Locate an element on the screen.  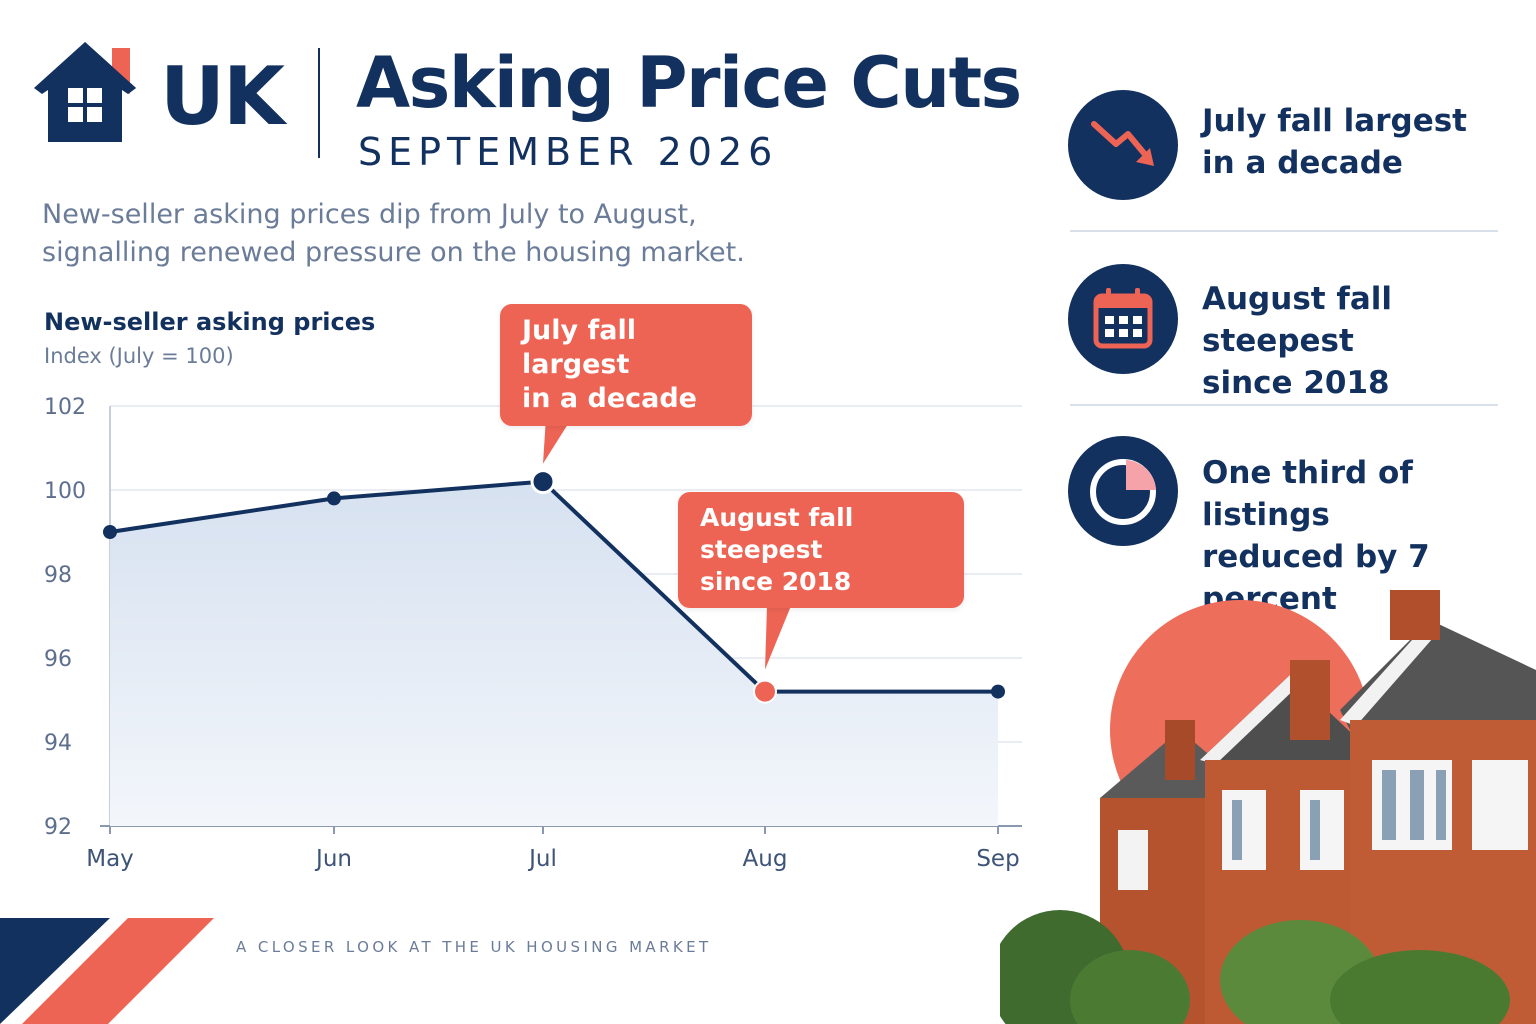
highlight-1-line-2: in a decade is located at coordinates (1302, 163).